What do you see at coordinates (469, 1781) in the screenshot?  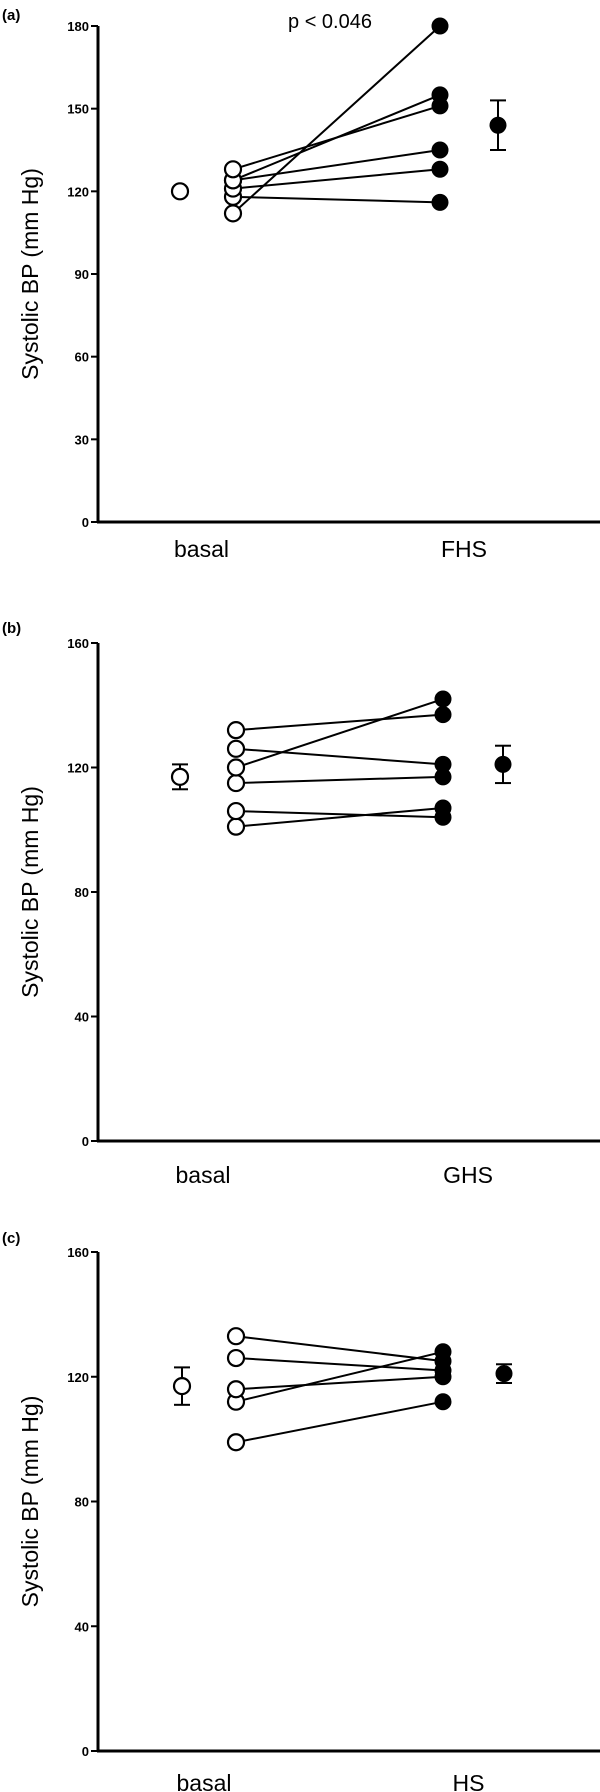 I see `x-category-label: HS` at bounding box center [469, 1781].